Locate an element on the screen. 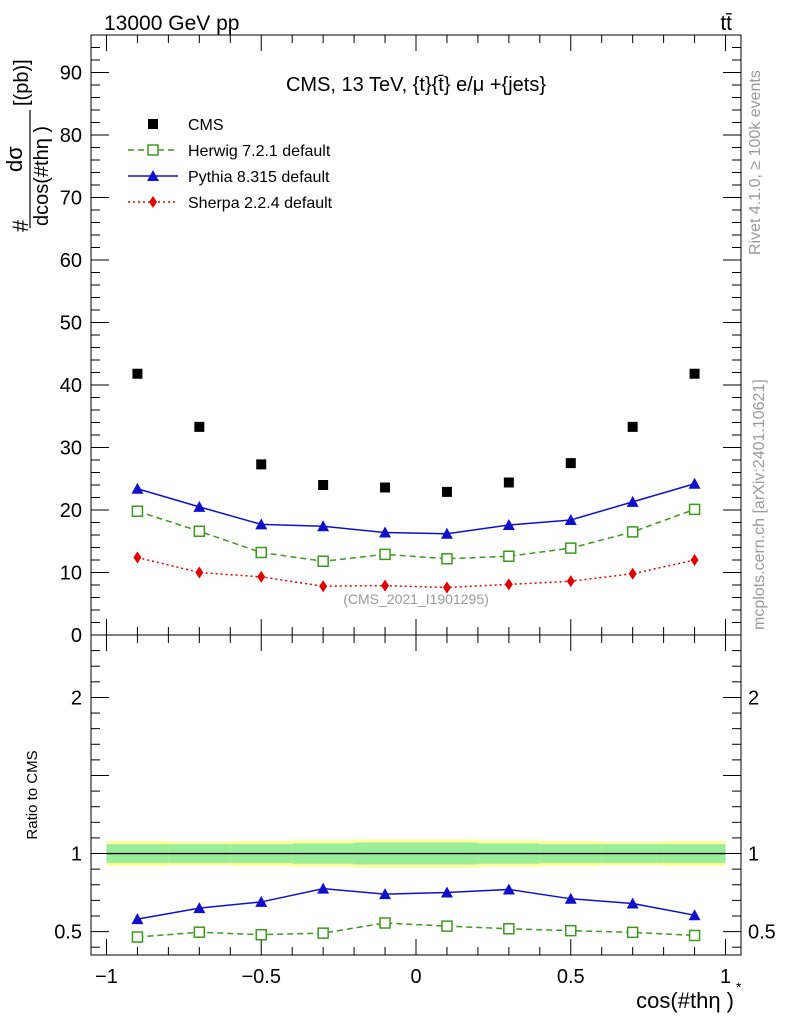 The width and height of the screenshot is (786, 1029). ratio-marks is located at coordinates (416, 912).